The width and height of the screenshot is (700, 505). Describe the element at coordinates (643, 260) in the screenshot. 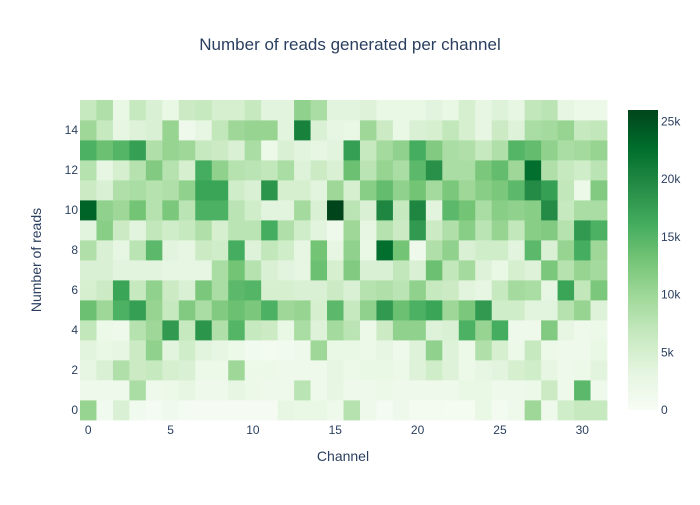

I see `colorbar` at that location.